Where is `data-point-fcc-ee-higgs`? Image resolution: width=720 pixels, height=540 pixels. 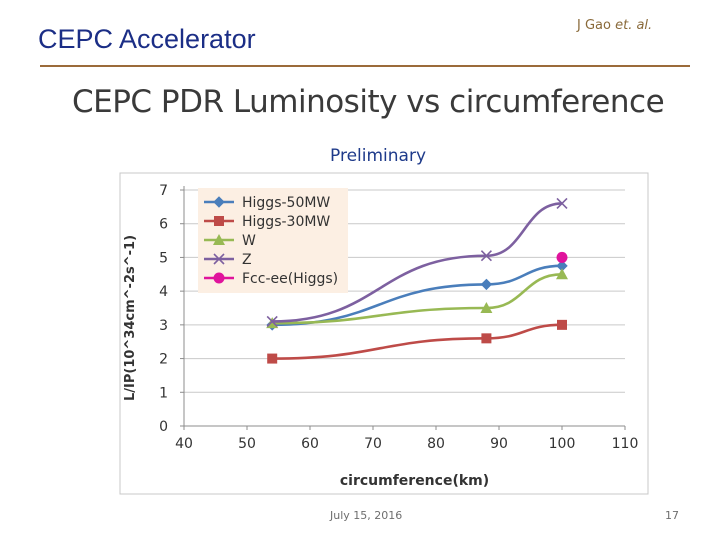
data-point-fcc-ee-higgs is located at coordinates (562, 257).